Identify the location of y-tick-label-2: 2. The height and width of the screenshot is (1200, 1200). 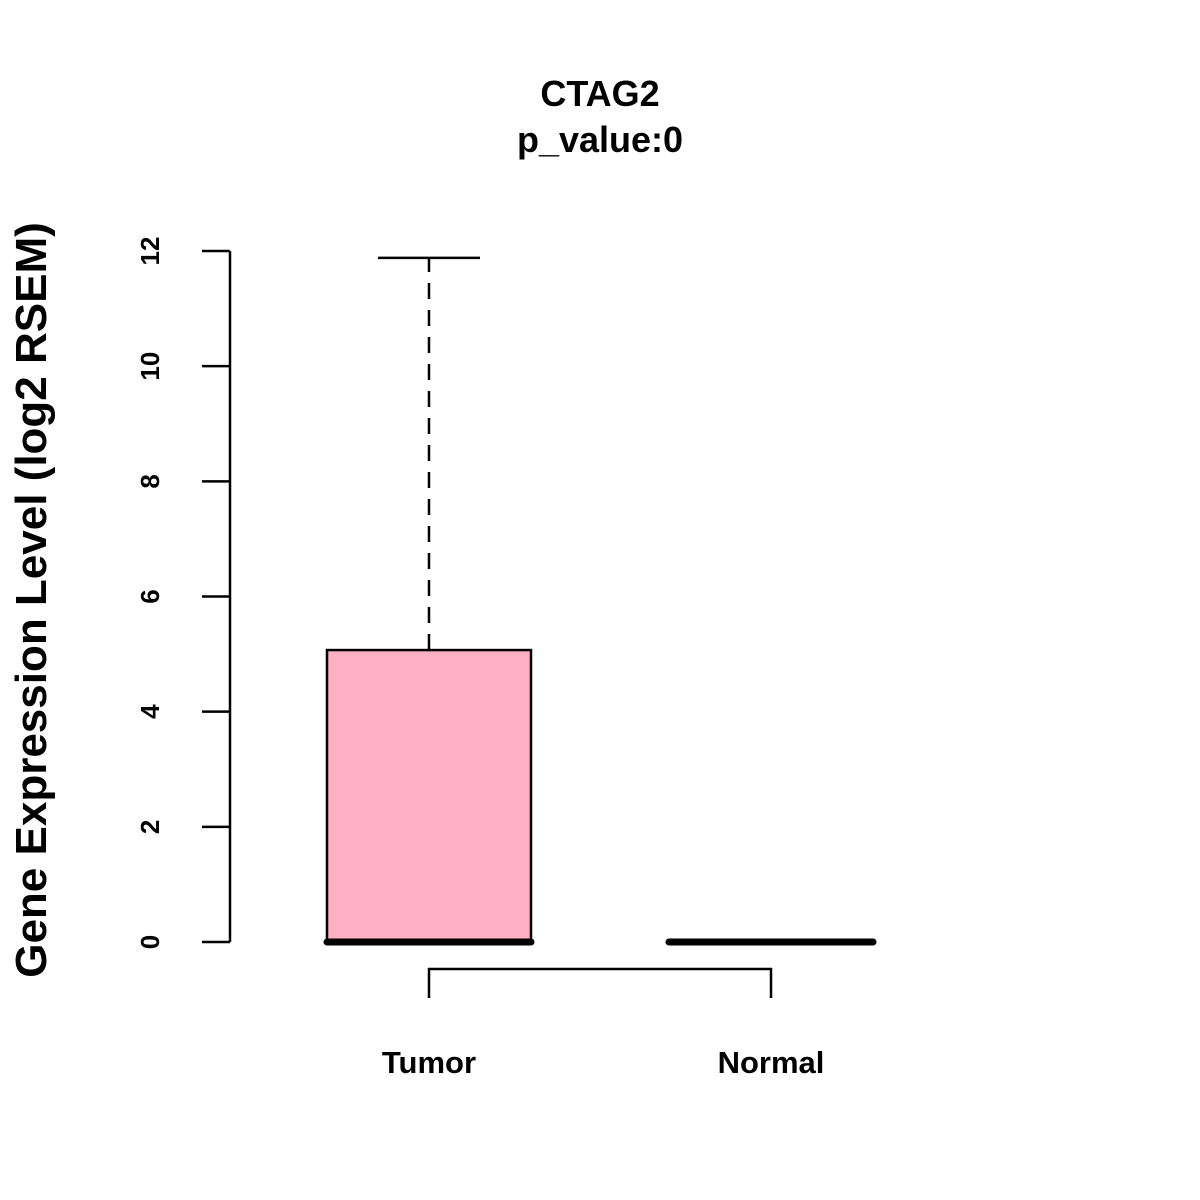
(150, 827).